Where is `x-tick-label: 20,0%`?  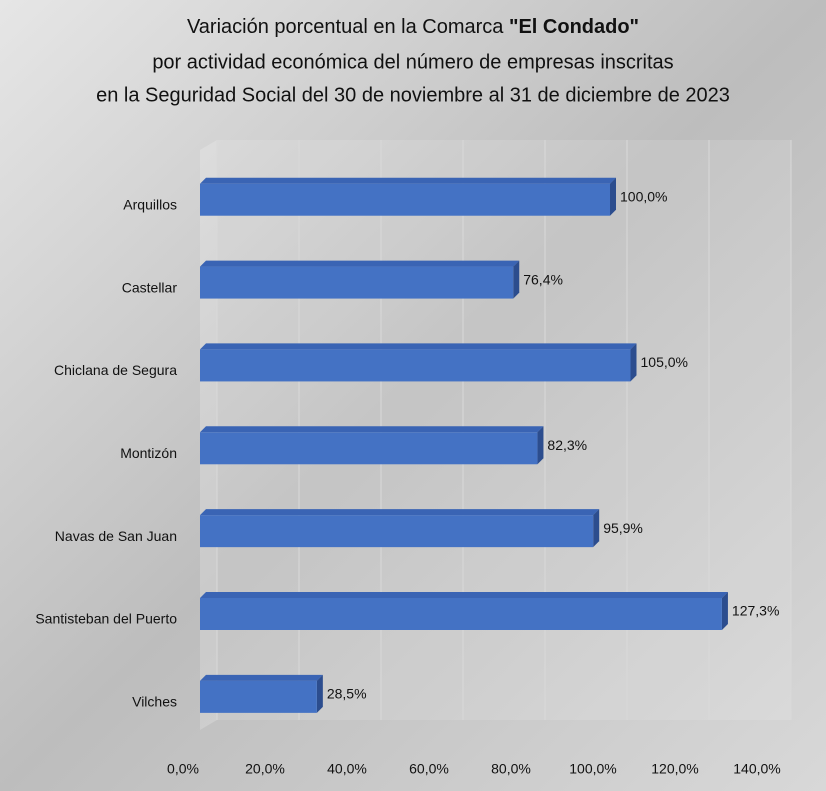
x-tick-label: 20,0% is located at coordinates (265, 769).